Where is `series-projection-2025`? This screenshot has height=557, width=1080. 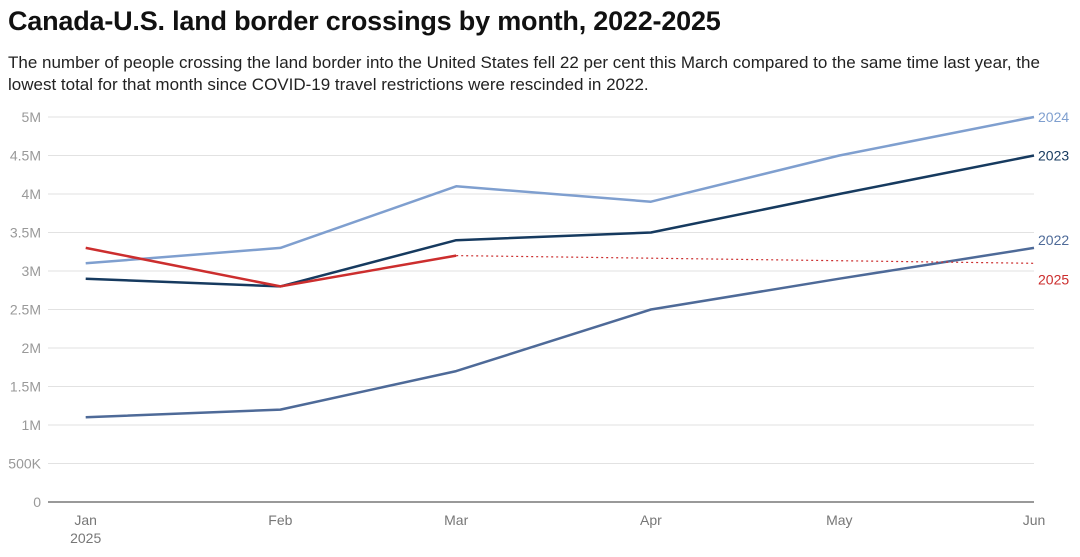 series-projection-2025 is located at coordinates (745, 259).